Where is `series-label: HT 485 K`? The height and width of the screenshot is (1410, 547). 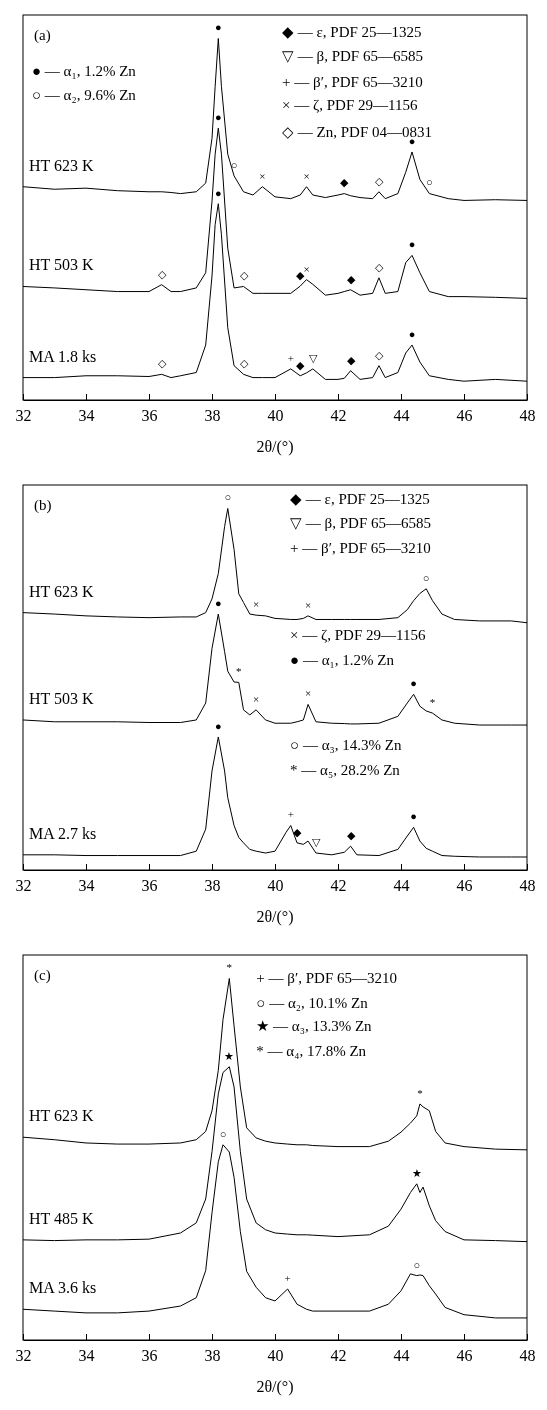 series-label: HT 485 K is located at coordinates (62, 1218).